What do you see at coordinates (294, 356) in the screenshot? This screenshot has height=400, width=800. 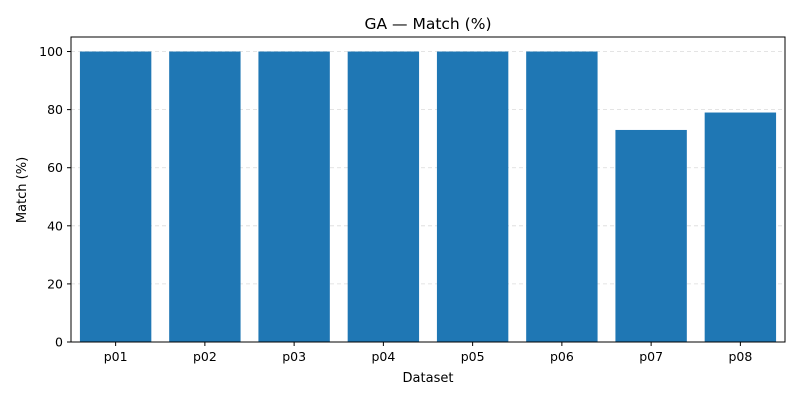 I see `x-tick-label: p03` at bounding box center [294, 356].